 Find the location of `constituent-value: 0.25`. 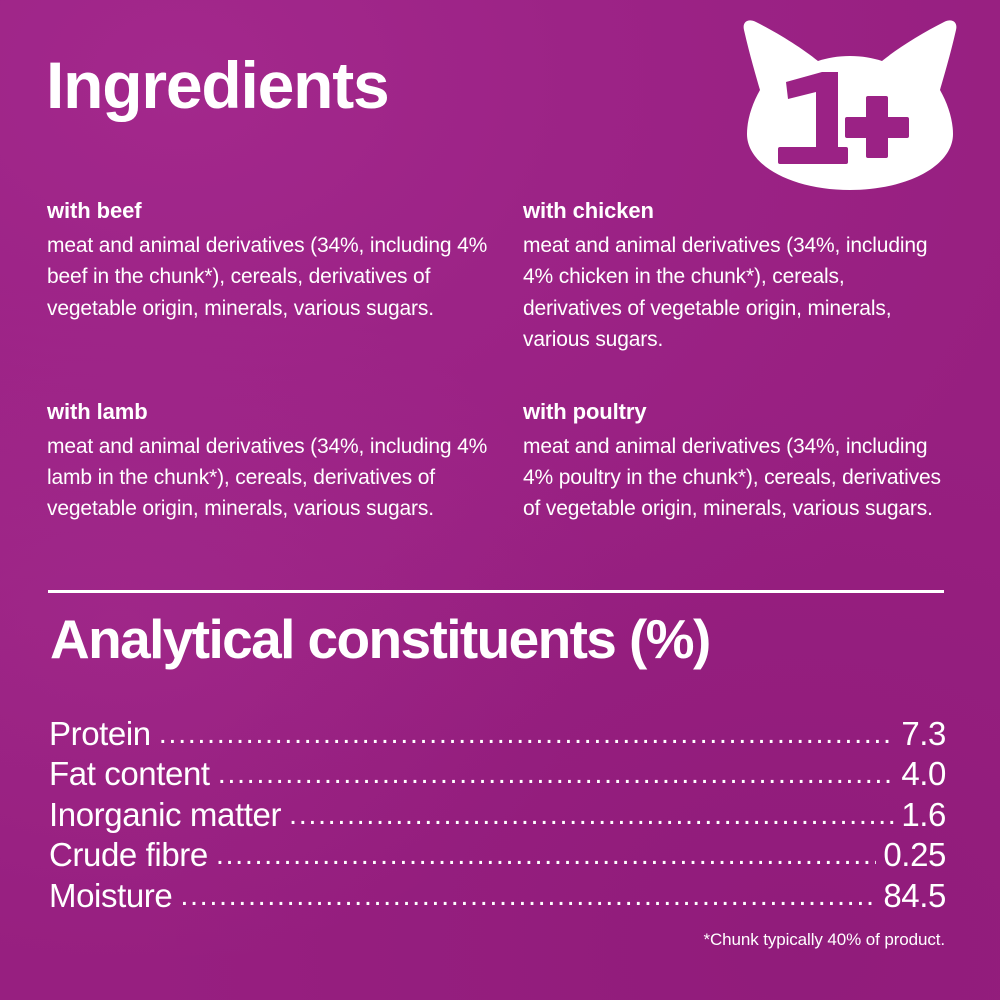

constituent-value: 0.25 is located at coordinates (914, 855).